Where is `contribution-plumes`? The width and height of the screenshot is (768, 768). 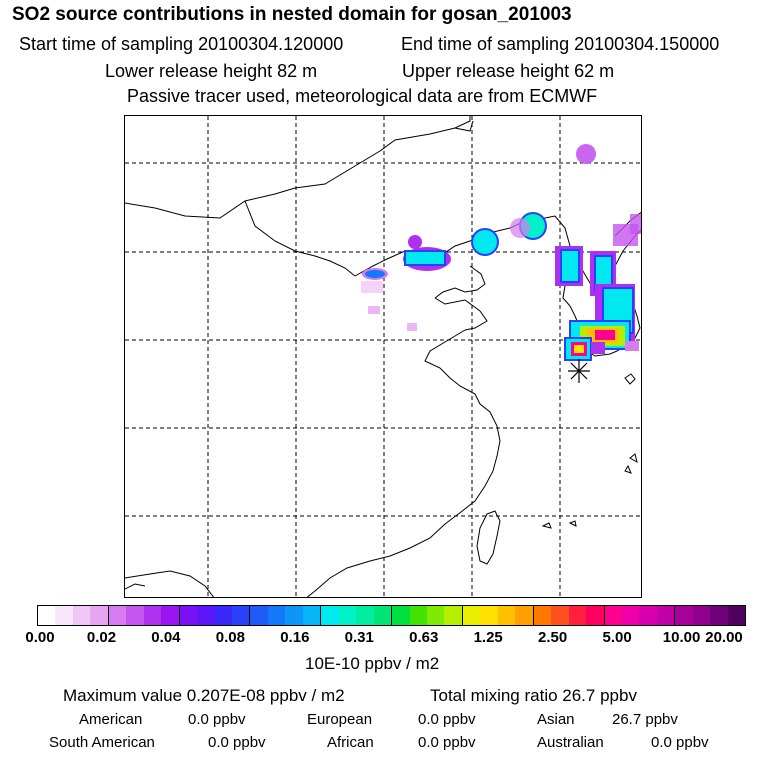
contribution-plumes is located at coordinates (501, 252).